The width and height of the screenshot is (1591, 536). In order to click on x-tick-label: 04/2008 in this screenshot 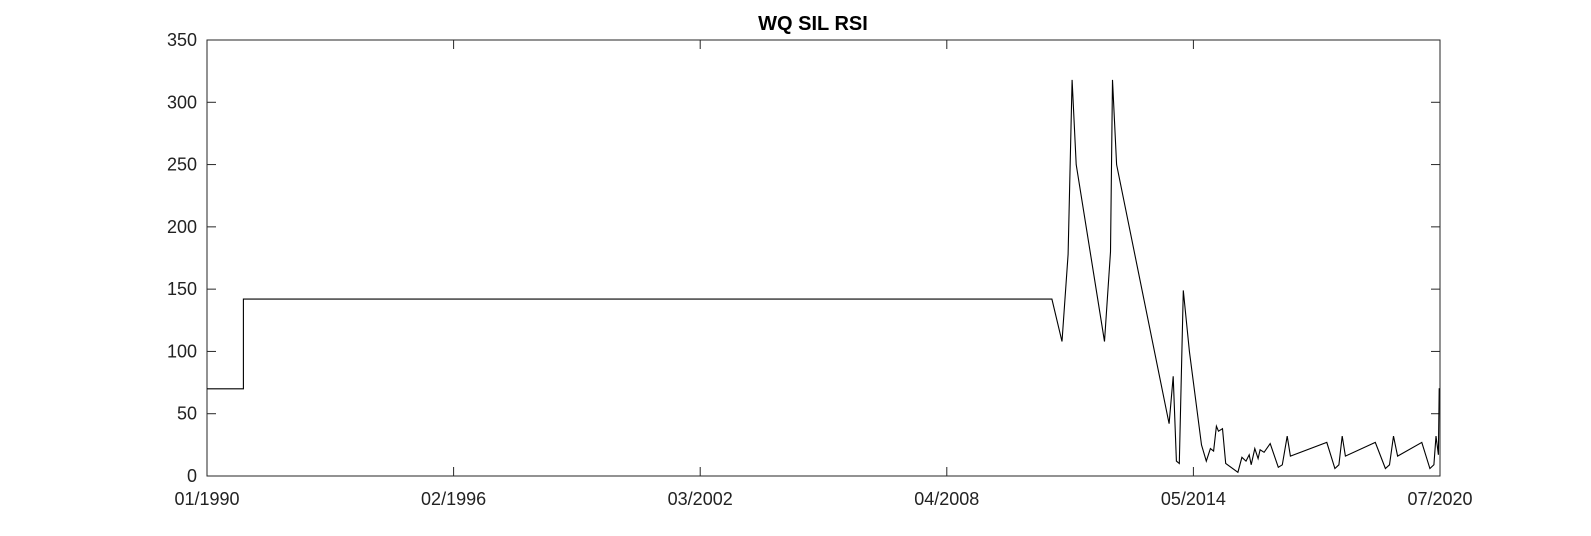, I will do `click(946, 499)`.